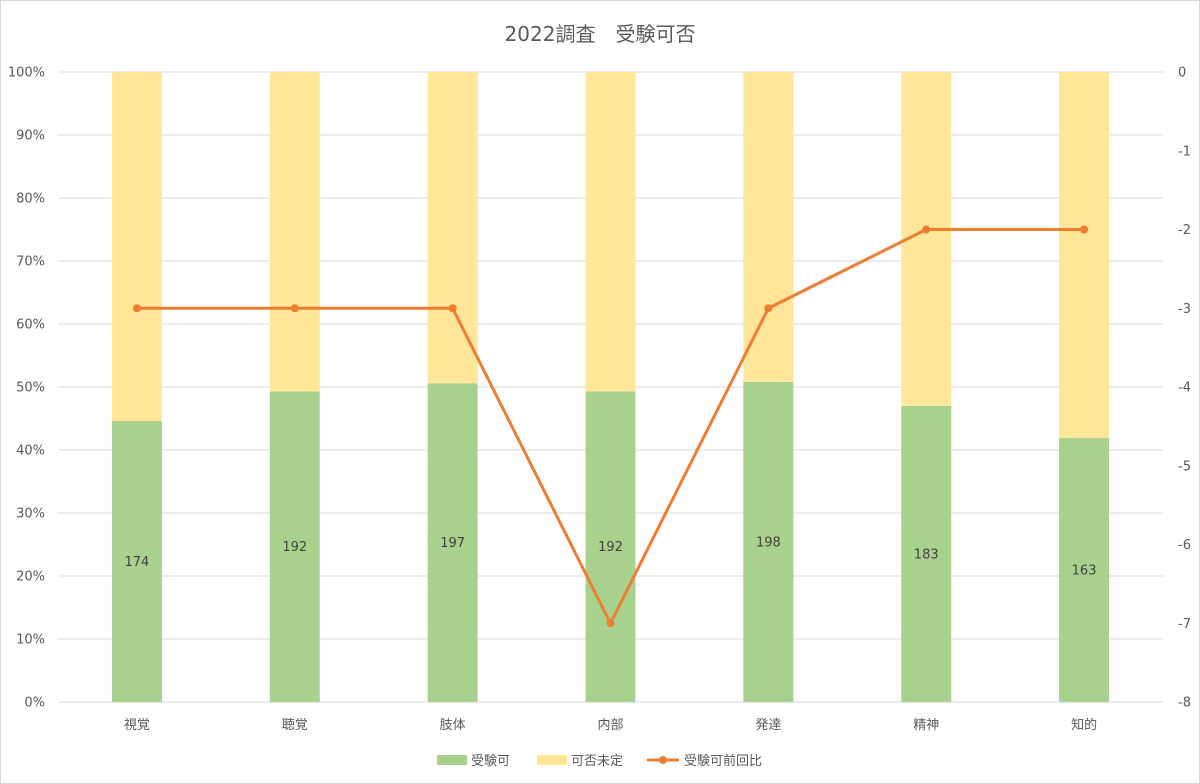  What do you see at coordinates (30, 388) in the screenshot?
I see `left-tick-label: 50%` at bounding box center [30, 388].